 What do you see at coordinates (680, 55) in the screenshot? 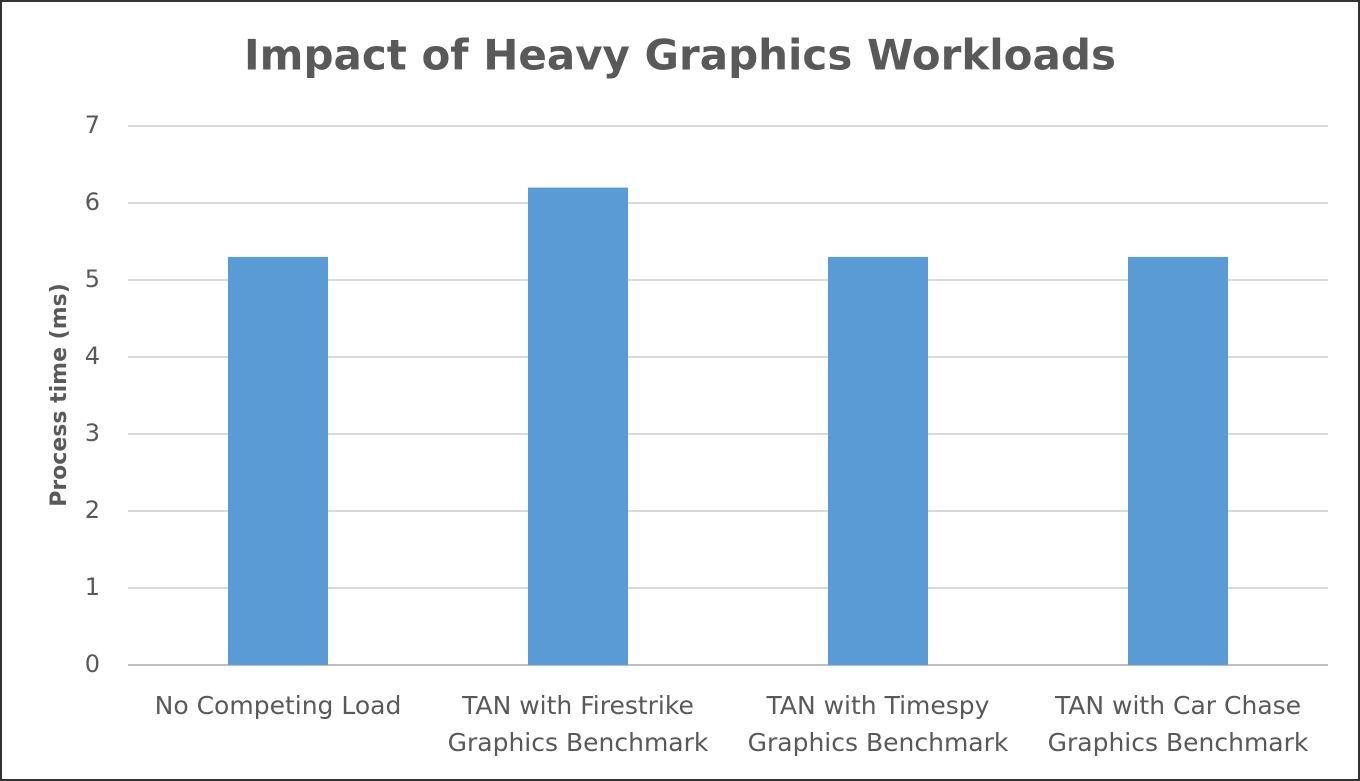
I see `chart-title: Impact of Heavy Graphics Workloads` at bounding box center [680, 55].